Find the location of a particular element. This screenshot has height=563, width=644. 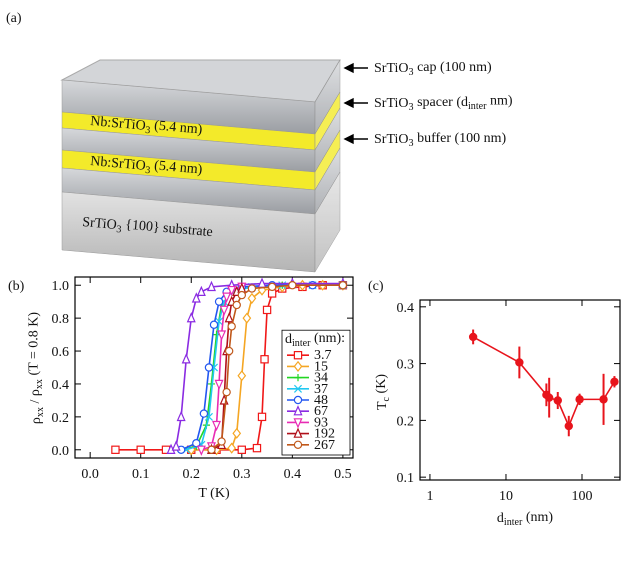

annotation-part: cap (100 nm) is located at coordinates (453, 67).